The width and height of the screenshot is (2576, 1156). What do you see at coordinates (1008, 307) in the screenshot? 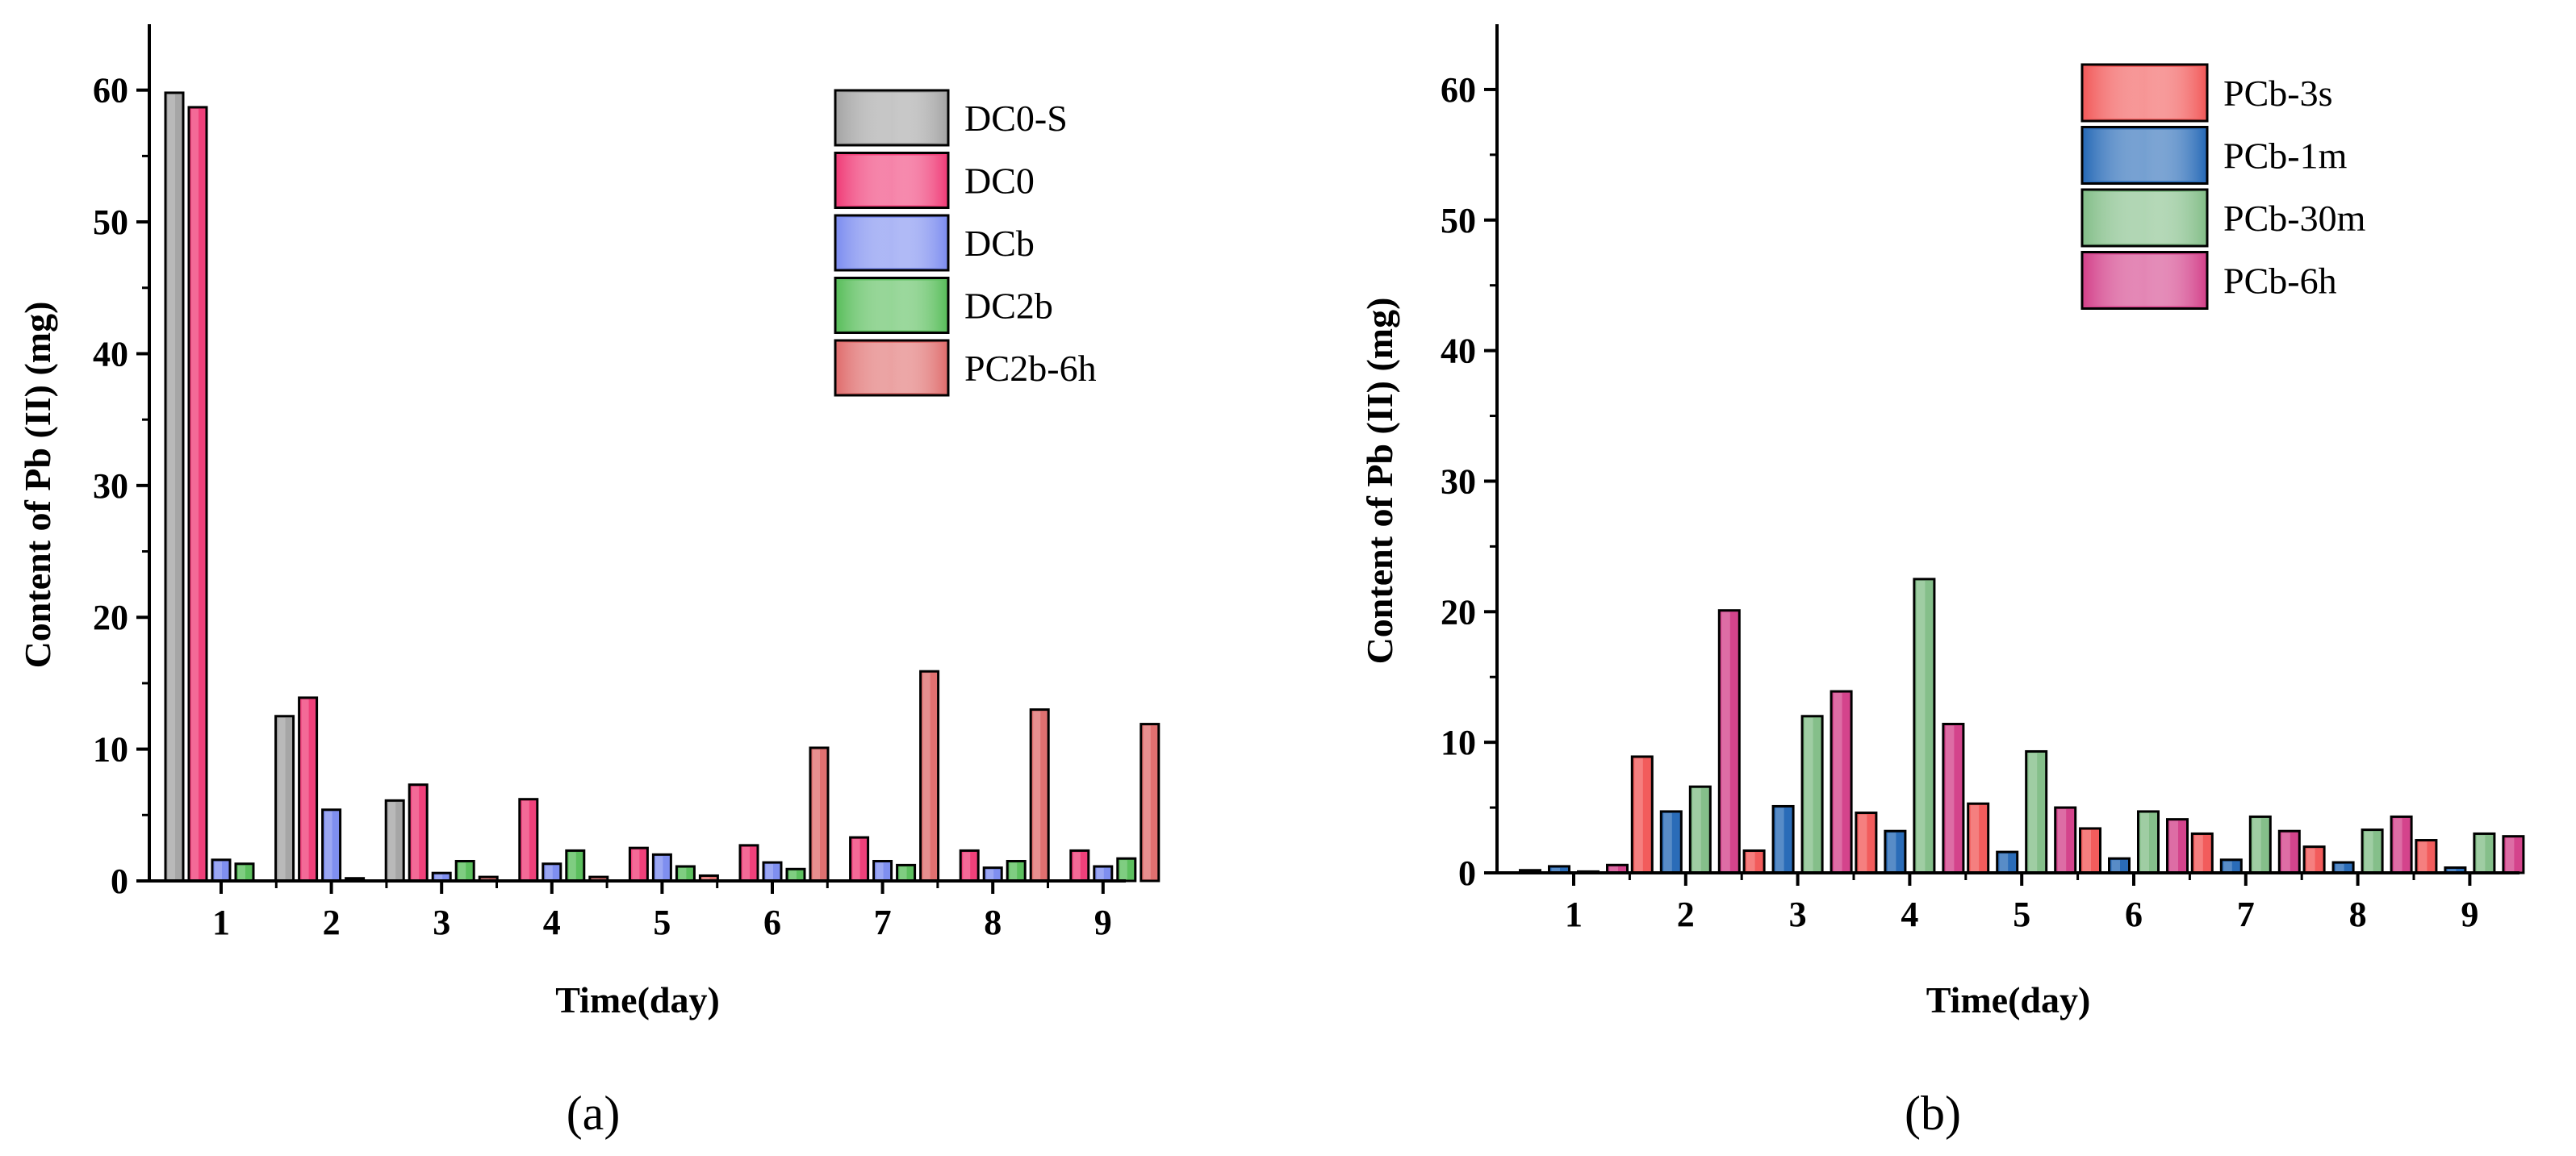
I see `legend-label-DC2b: DC2b` at bounding box center [1008, 307].